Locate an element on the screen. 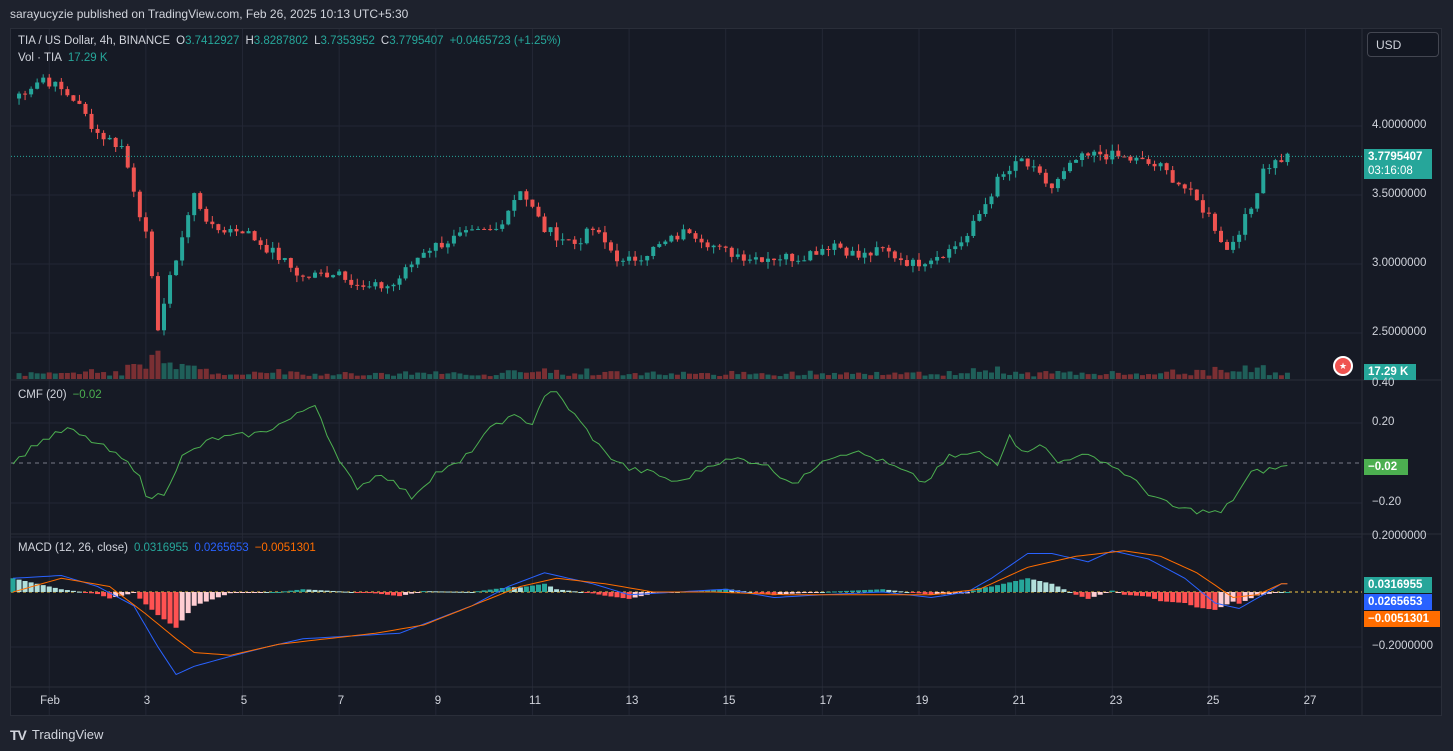 The height and width of the screenshot is (751, 1453). time-tick-label: 9 is located at coordinates (438, 701).